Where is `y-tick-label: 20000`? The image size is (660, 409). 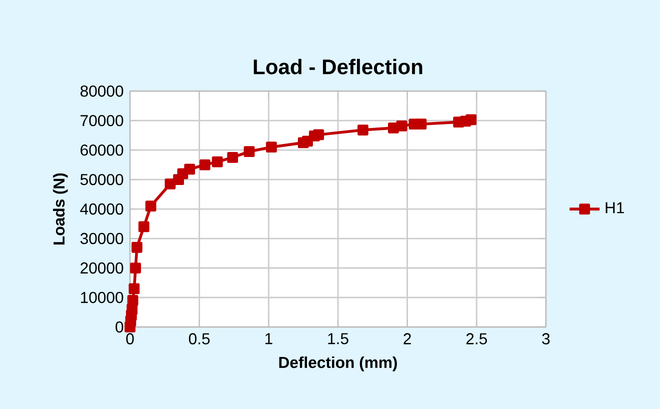
y-tick-label: 20000 is located at coordinates (102, 268).